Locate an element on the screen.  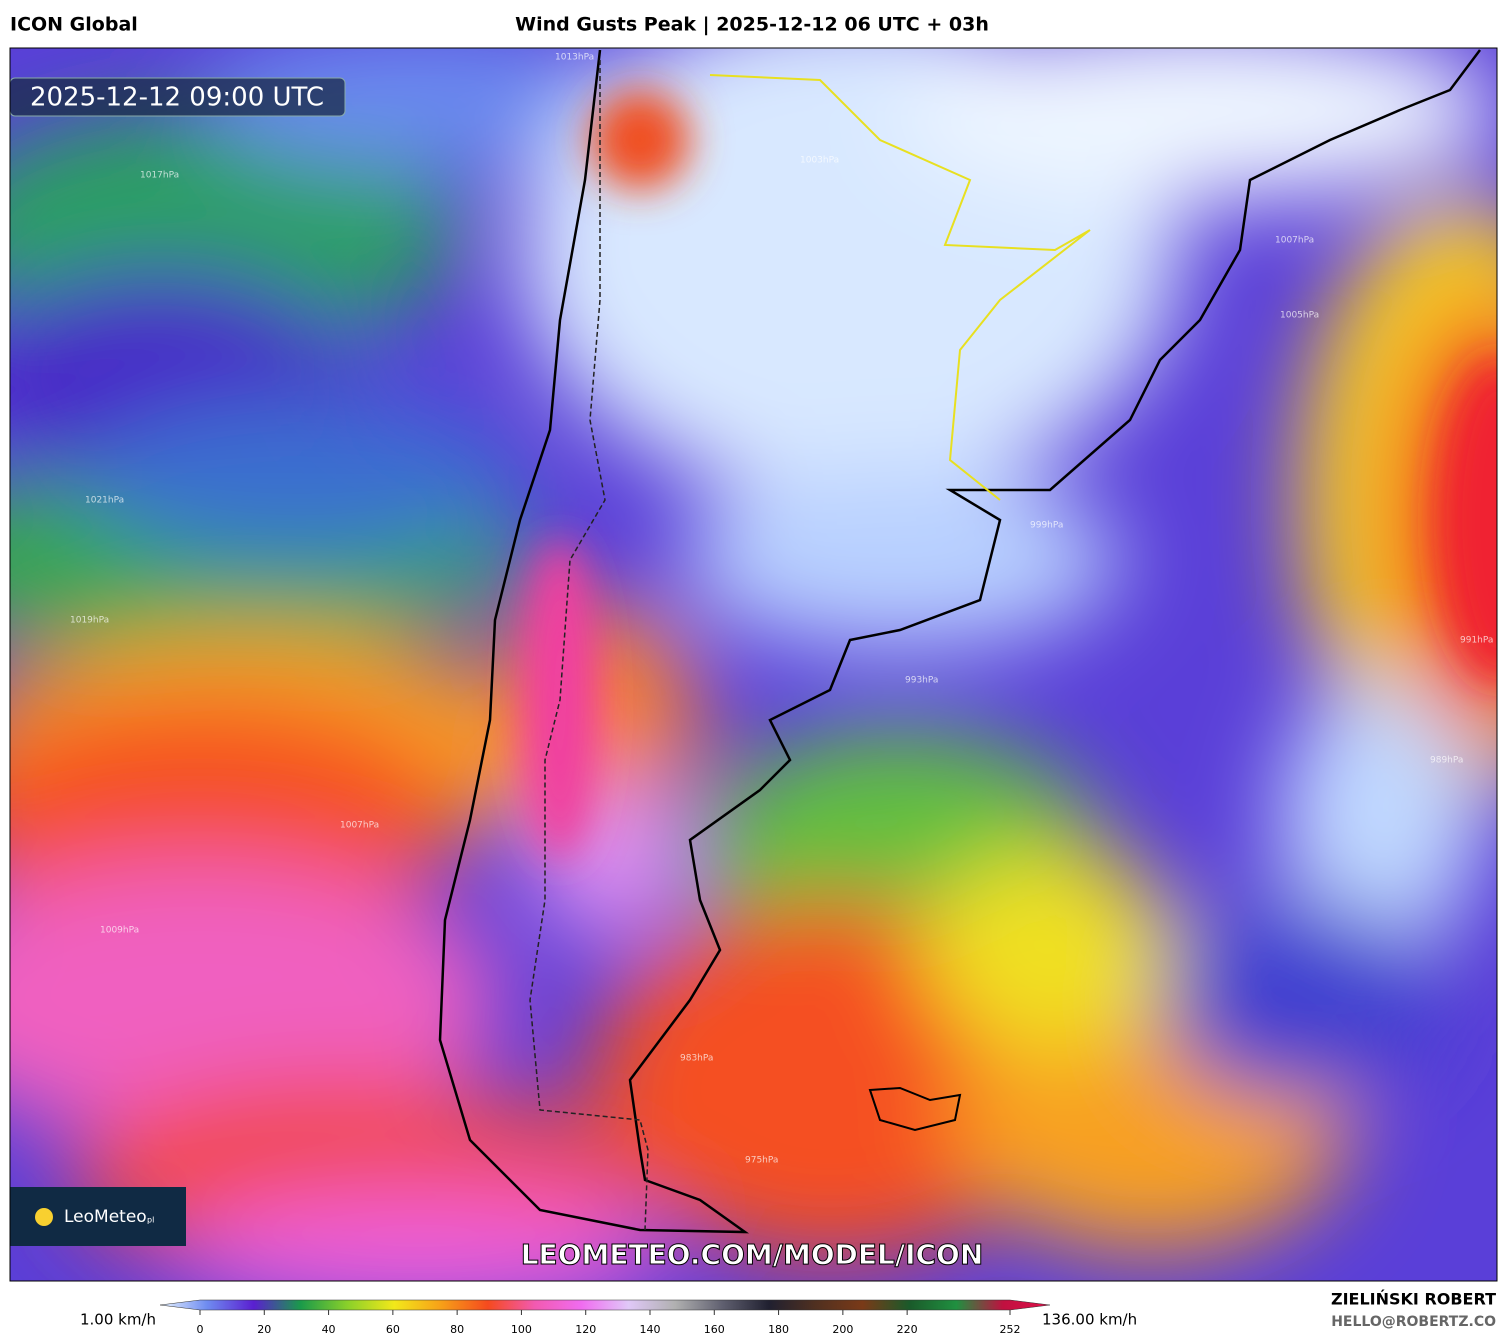
logo-sun is located at coordinates (44, 1217).